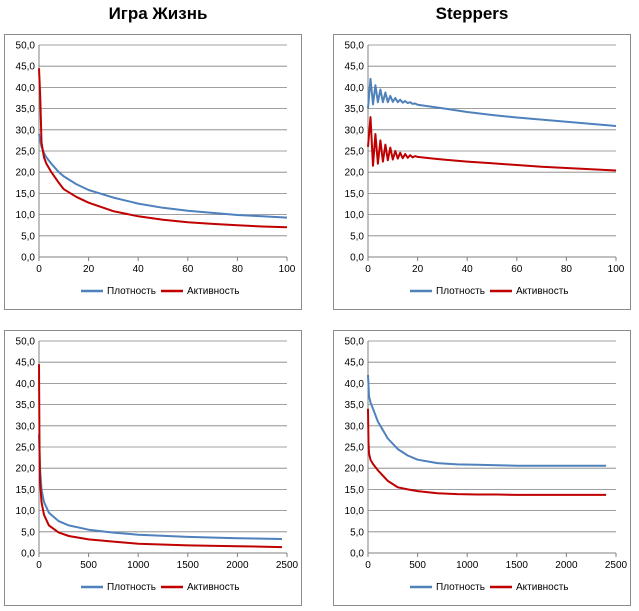 The width and height of the screenshot is (639, 611). What do you see at coordinates (158, 13) in the screenshot?
I see `title-game-of-life: Игра Жизнь` at bounding box center [158, 13].